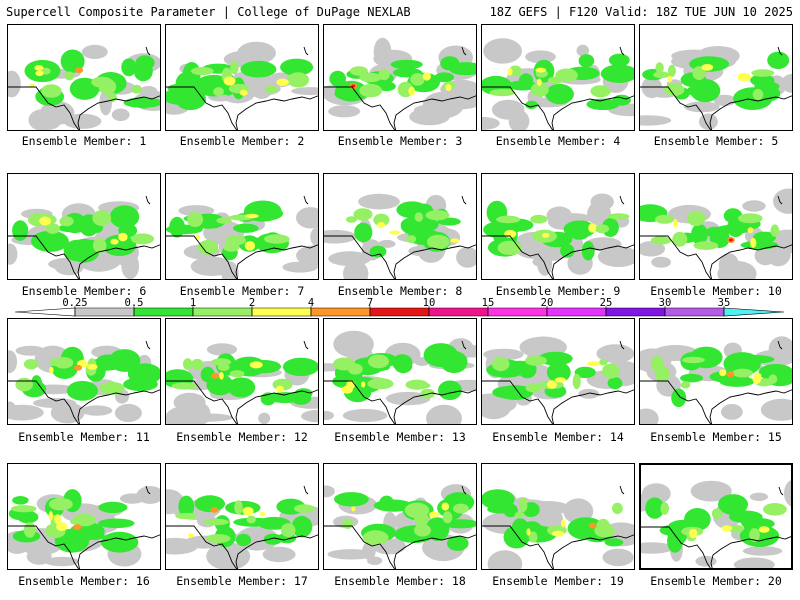  I want to click on scp-contour-orange, so click(592, 525).